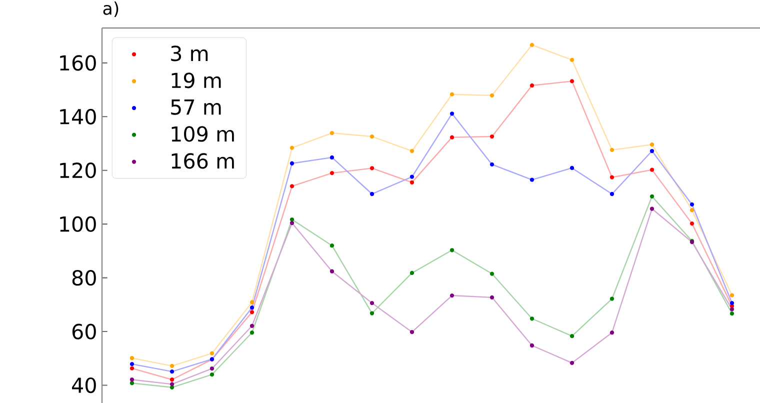 This screenshot has width=760, height=403. Describe the element at coordinates (78, 63) in the screenshot. I see `y-tick-label: 160` at that location.